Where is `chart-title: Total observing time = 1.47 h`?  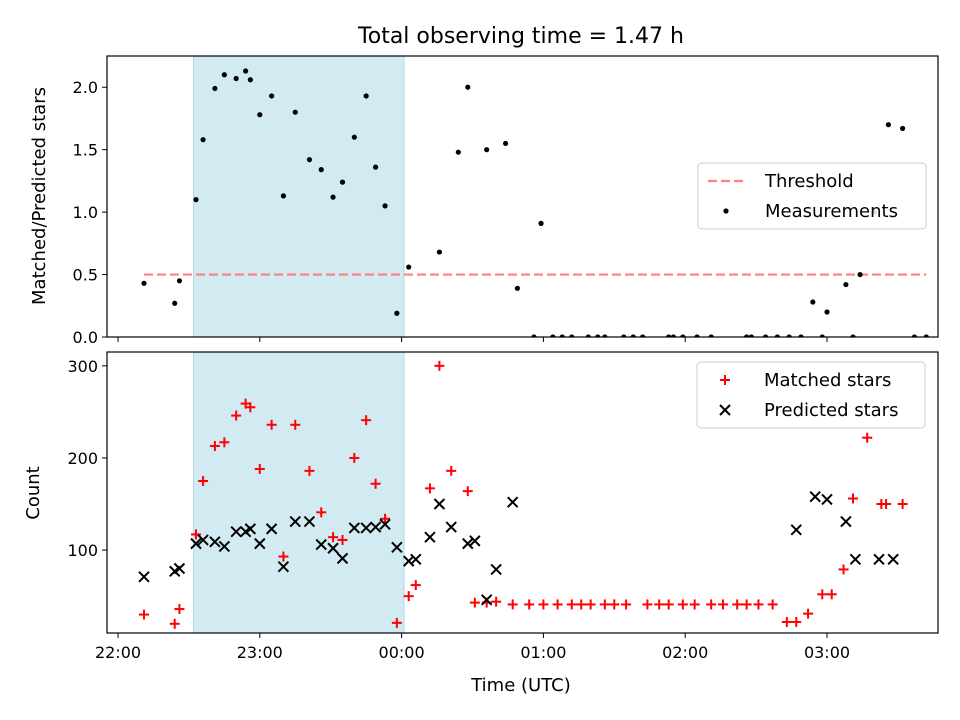 chart-title: Total observing time = 1.47 h is located at coordinates (520, 36).